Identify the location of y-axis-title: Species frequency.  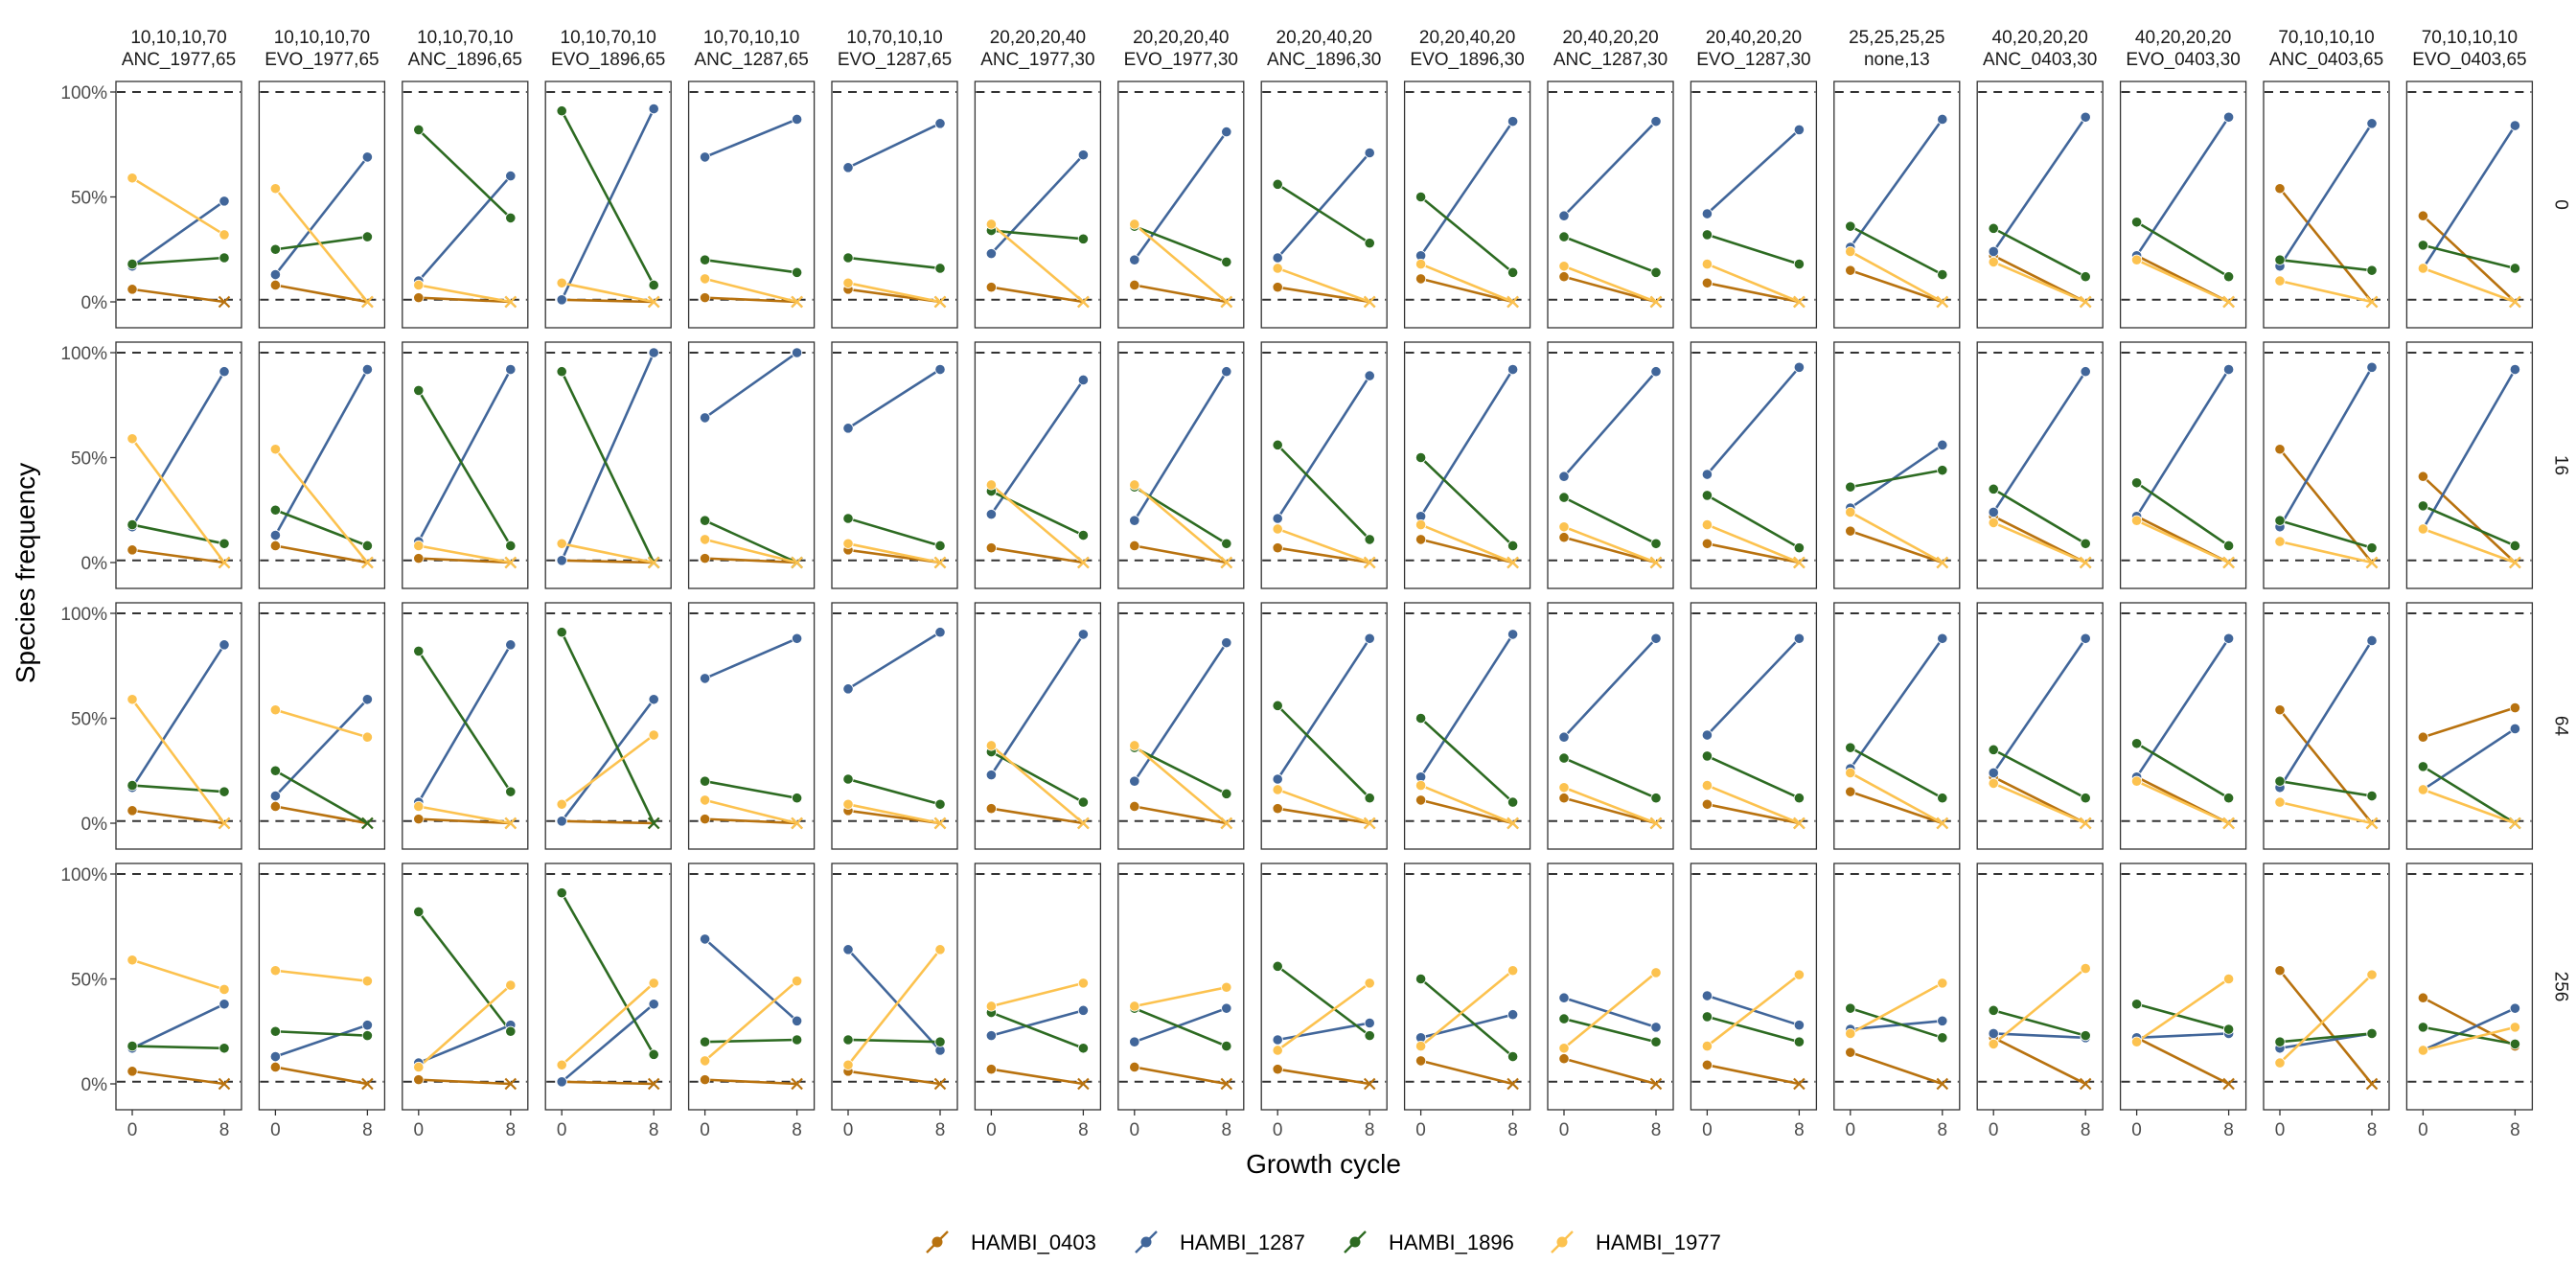
(26, 573).